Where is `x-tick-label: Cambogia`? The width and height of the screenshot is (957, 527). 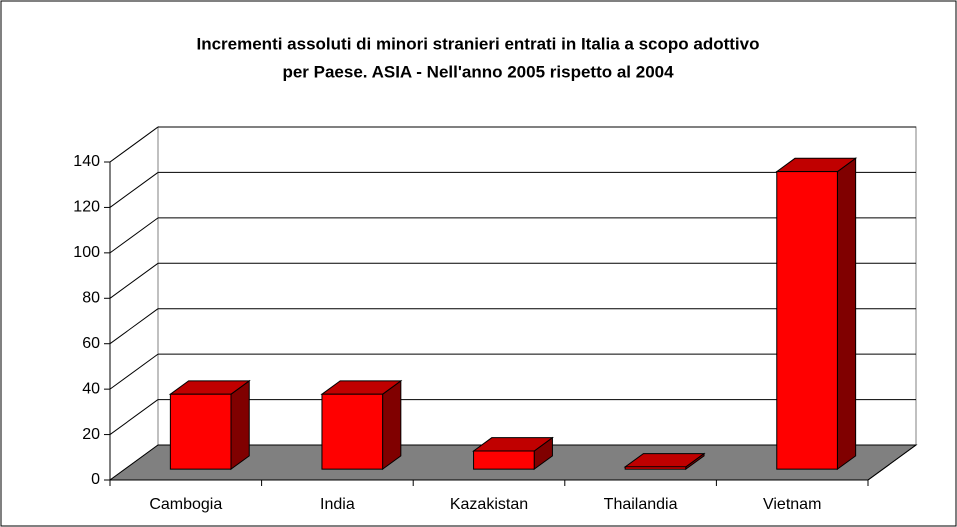
x-tick-label: Cambogia is located at coordinates (185, 504).